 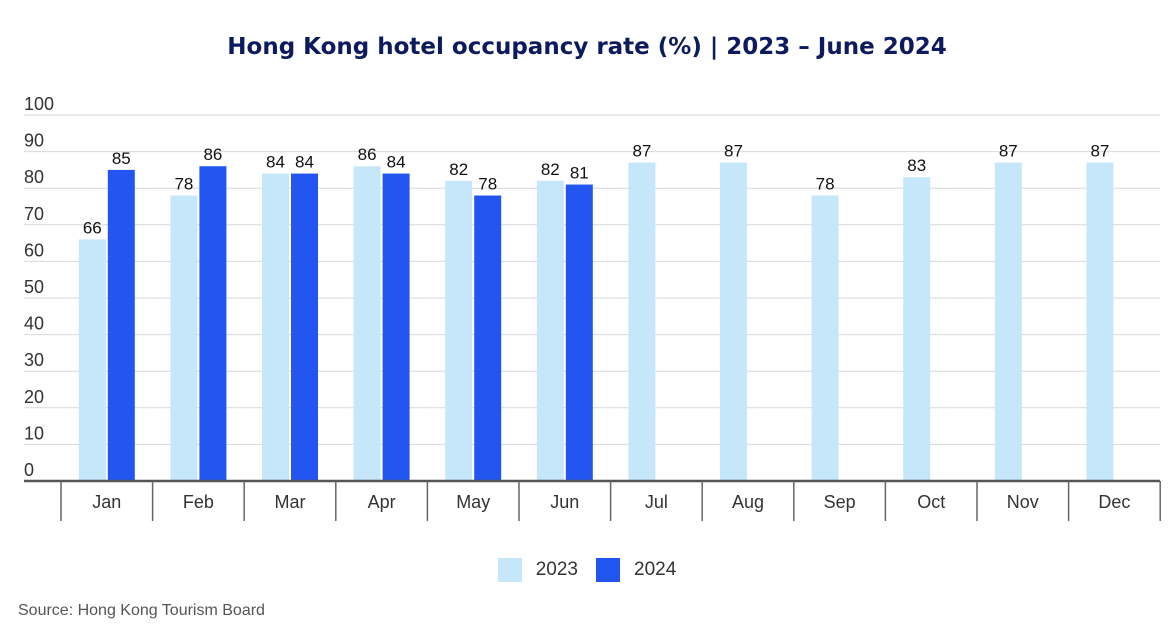 What do you see at coordinates (304, 327) in the screenshot?
I see `bar-2024-Mar` at bounding box center [304, 327].